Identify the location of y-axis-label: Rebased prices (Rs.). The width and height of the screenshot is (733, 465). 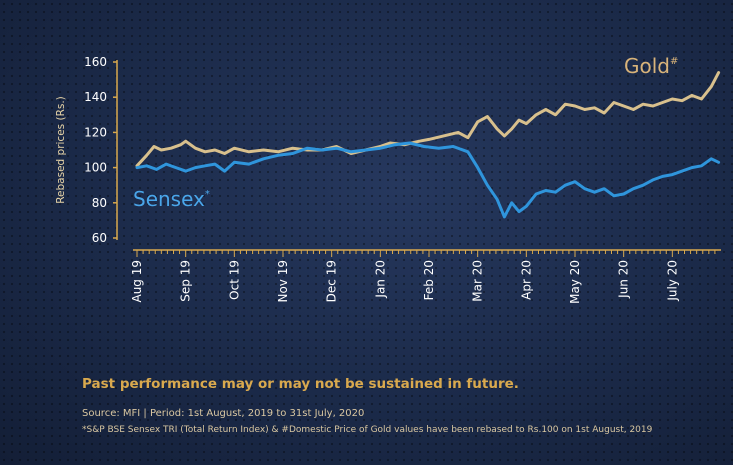
(61, 150).